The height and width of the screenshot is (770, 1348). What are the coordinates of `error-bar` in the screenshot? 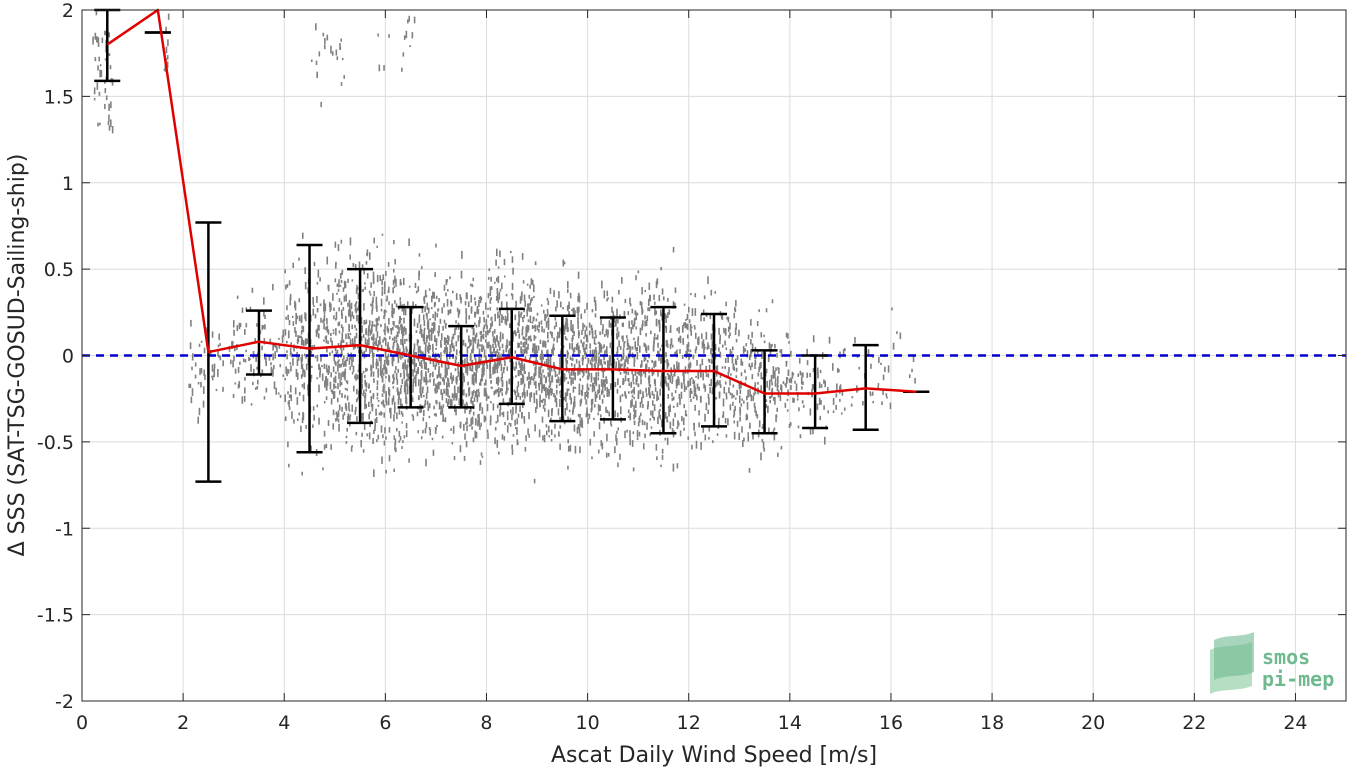 It's located at (410, 357).